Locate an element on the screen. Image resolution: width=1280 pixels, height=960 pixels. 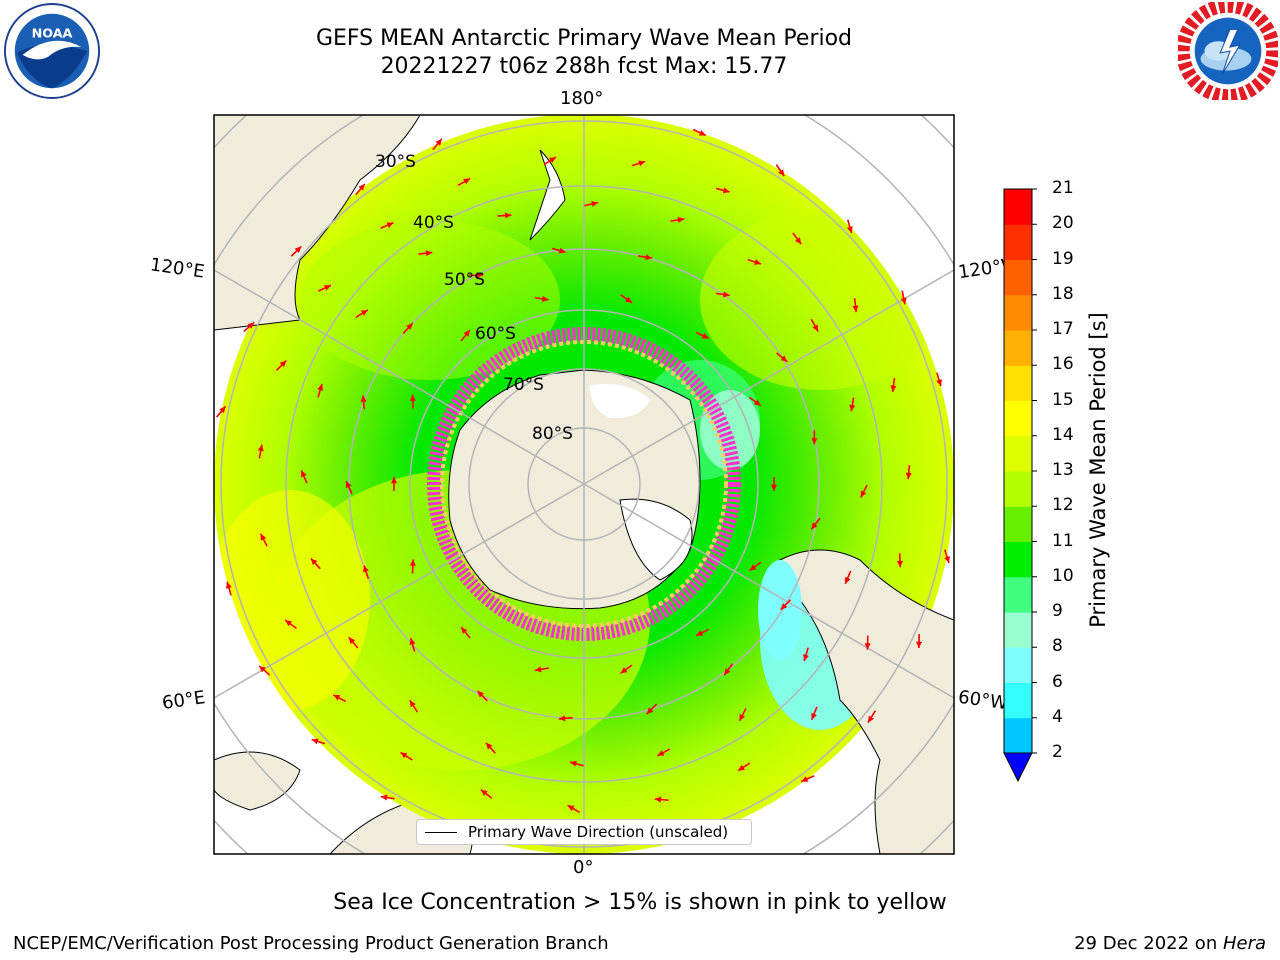
noaa-logo: NOAA is located at coordinates (52, 51).